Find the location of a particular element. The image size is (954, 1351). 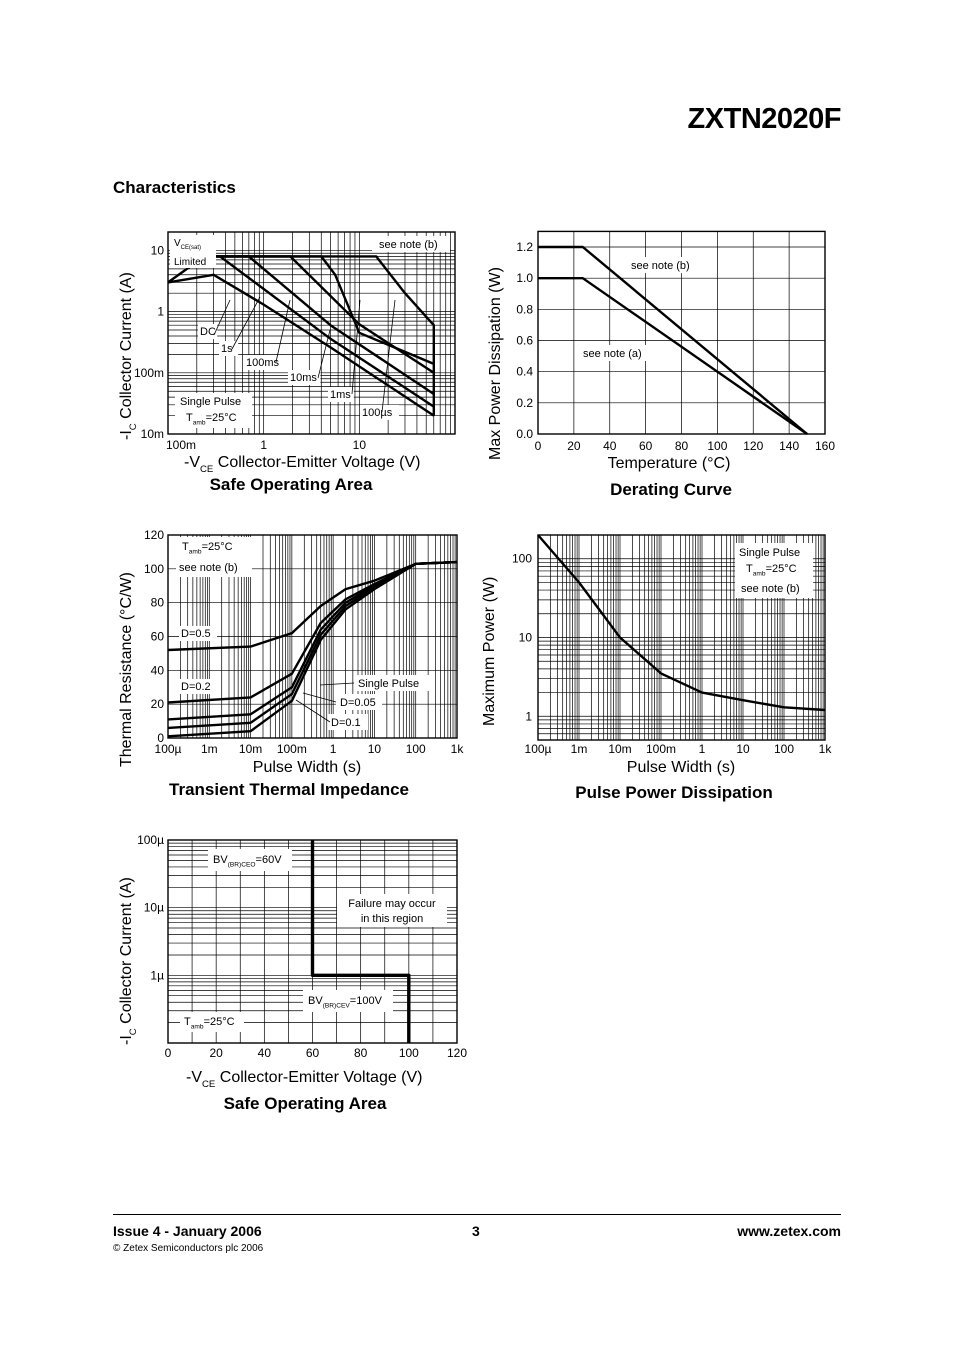

series-label-1: 1s is located at coordinates (227, 349).